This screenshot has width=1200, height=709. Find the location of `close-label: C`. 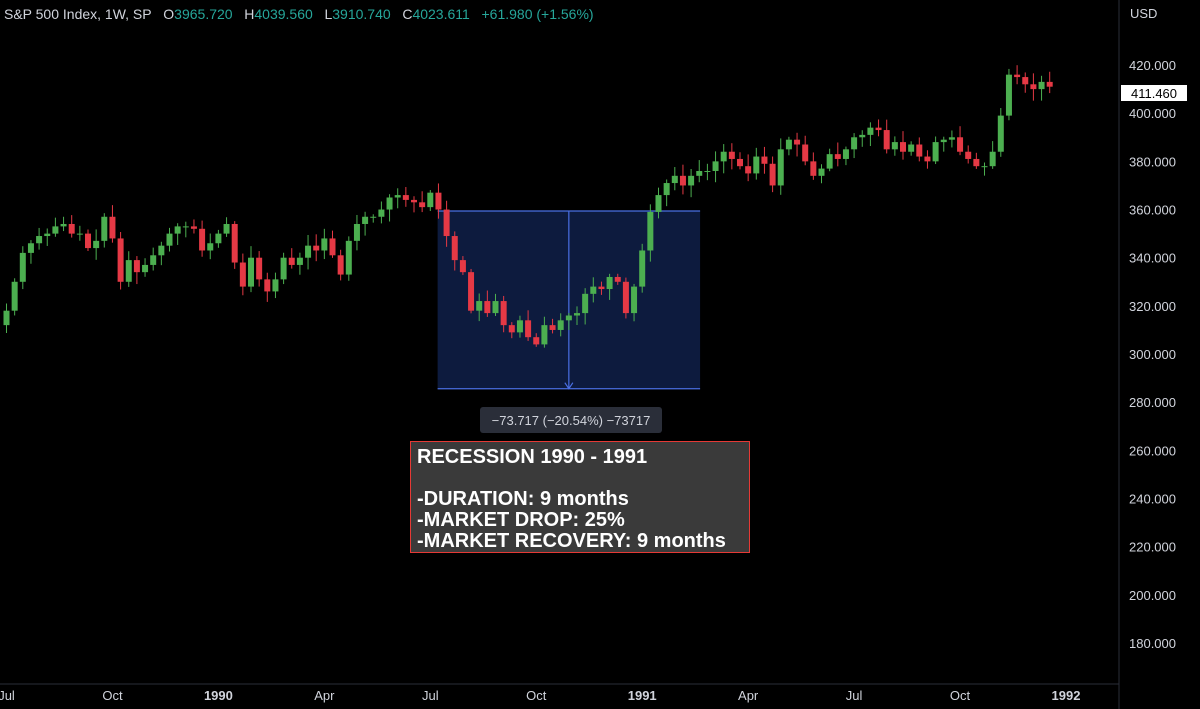

close-label: C is located at coordinates (407, 14).